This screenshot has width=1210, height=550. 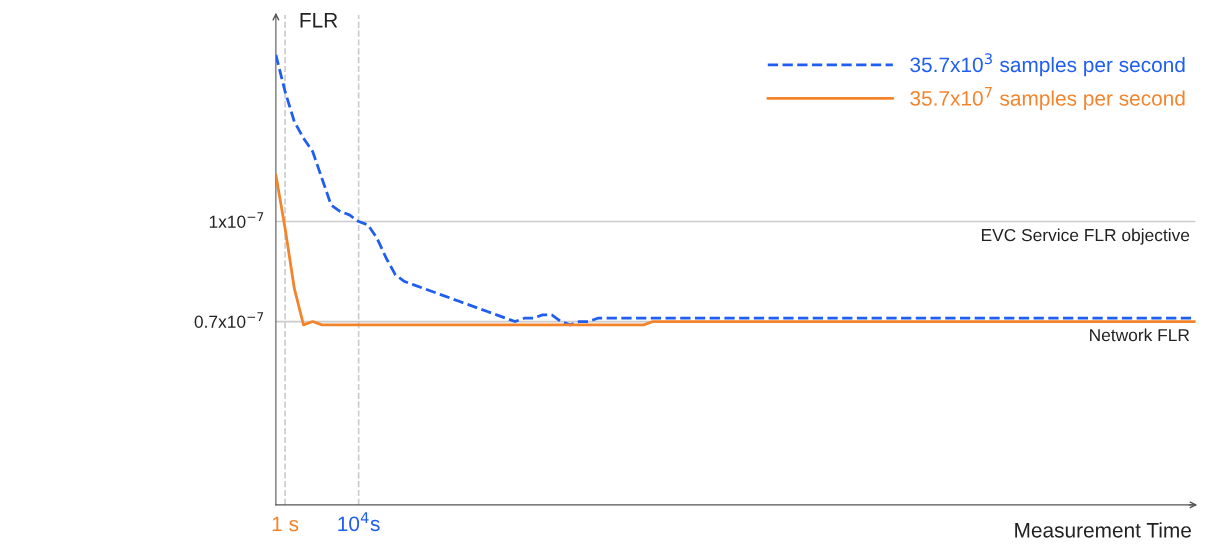 What do you see at coordinates (359, 522) in the screenshot?
I see `x-tick-label: 10$^{4}$s` at bounding box center [359, 522].